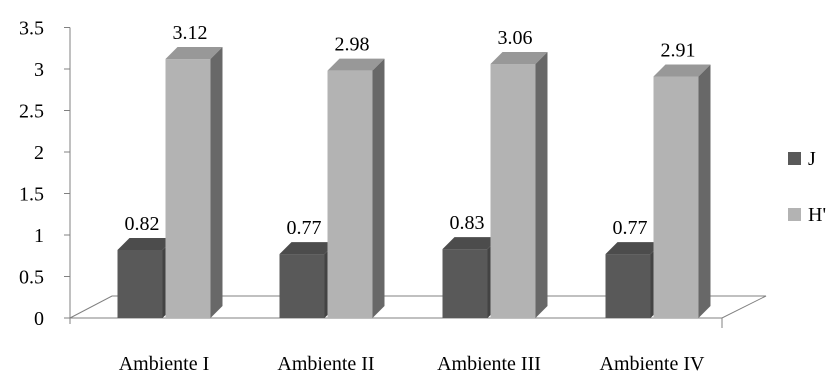  I want to click on legend-label: J, so click(812, 159).